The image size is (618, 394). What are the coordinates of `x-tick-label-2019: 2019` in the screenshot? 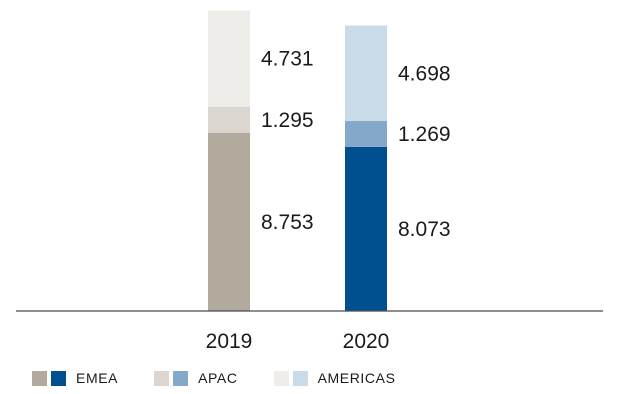 It's located at (229, 341).